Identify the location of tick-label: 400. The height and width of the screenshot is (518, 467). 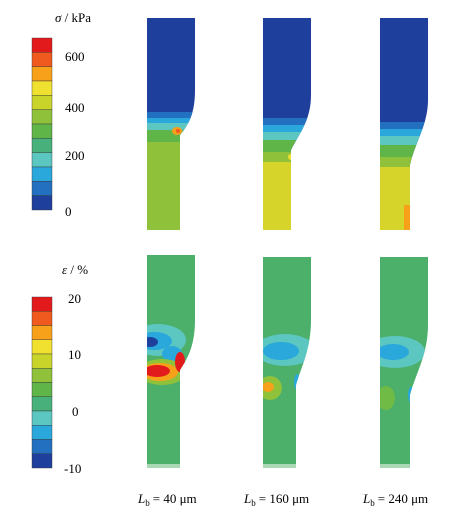
(75, 107).